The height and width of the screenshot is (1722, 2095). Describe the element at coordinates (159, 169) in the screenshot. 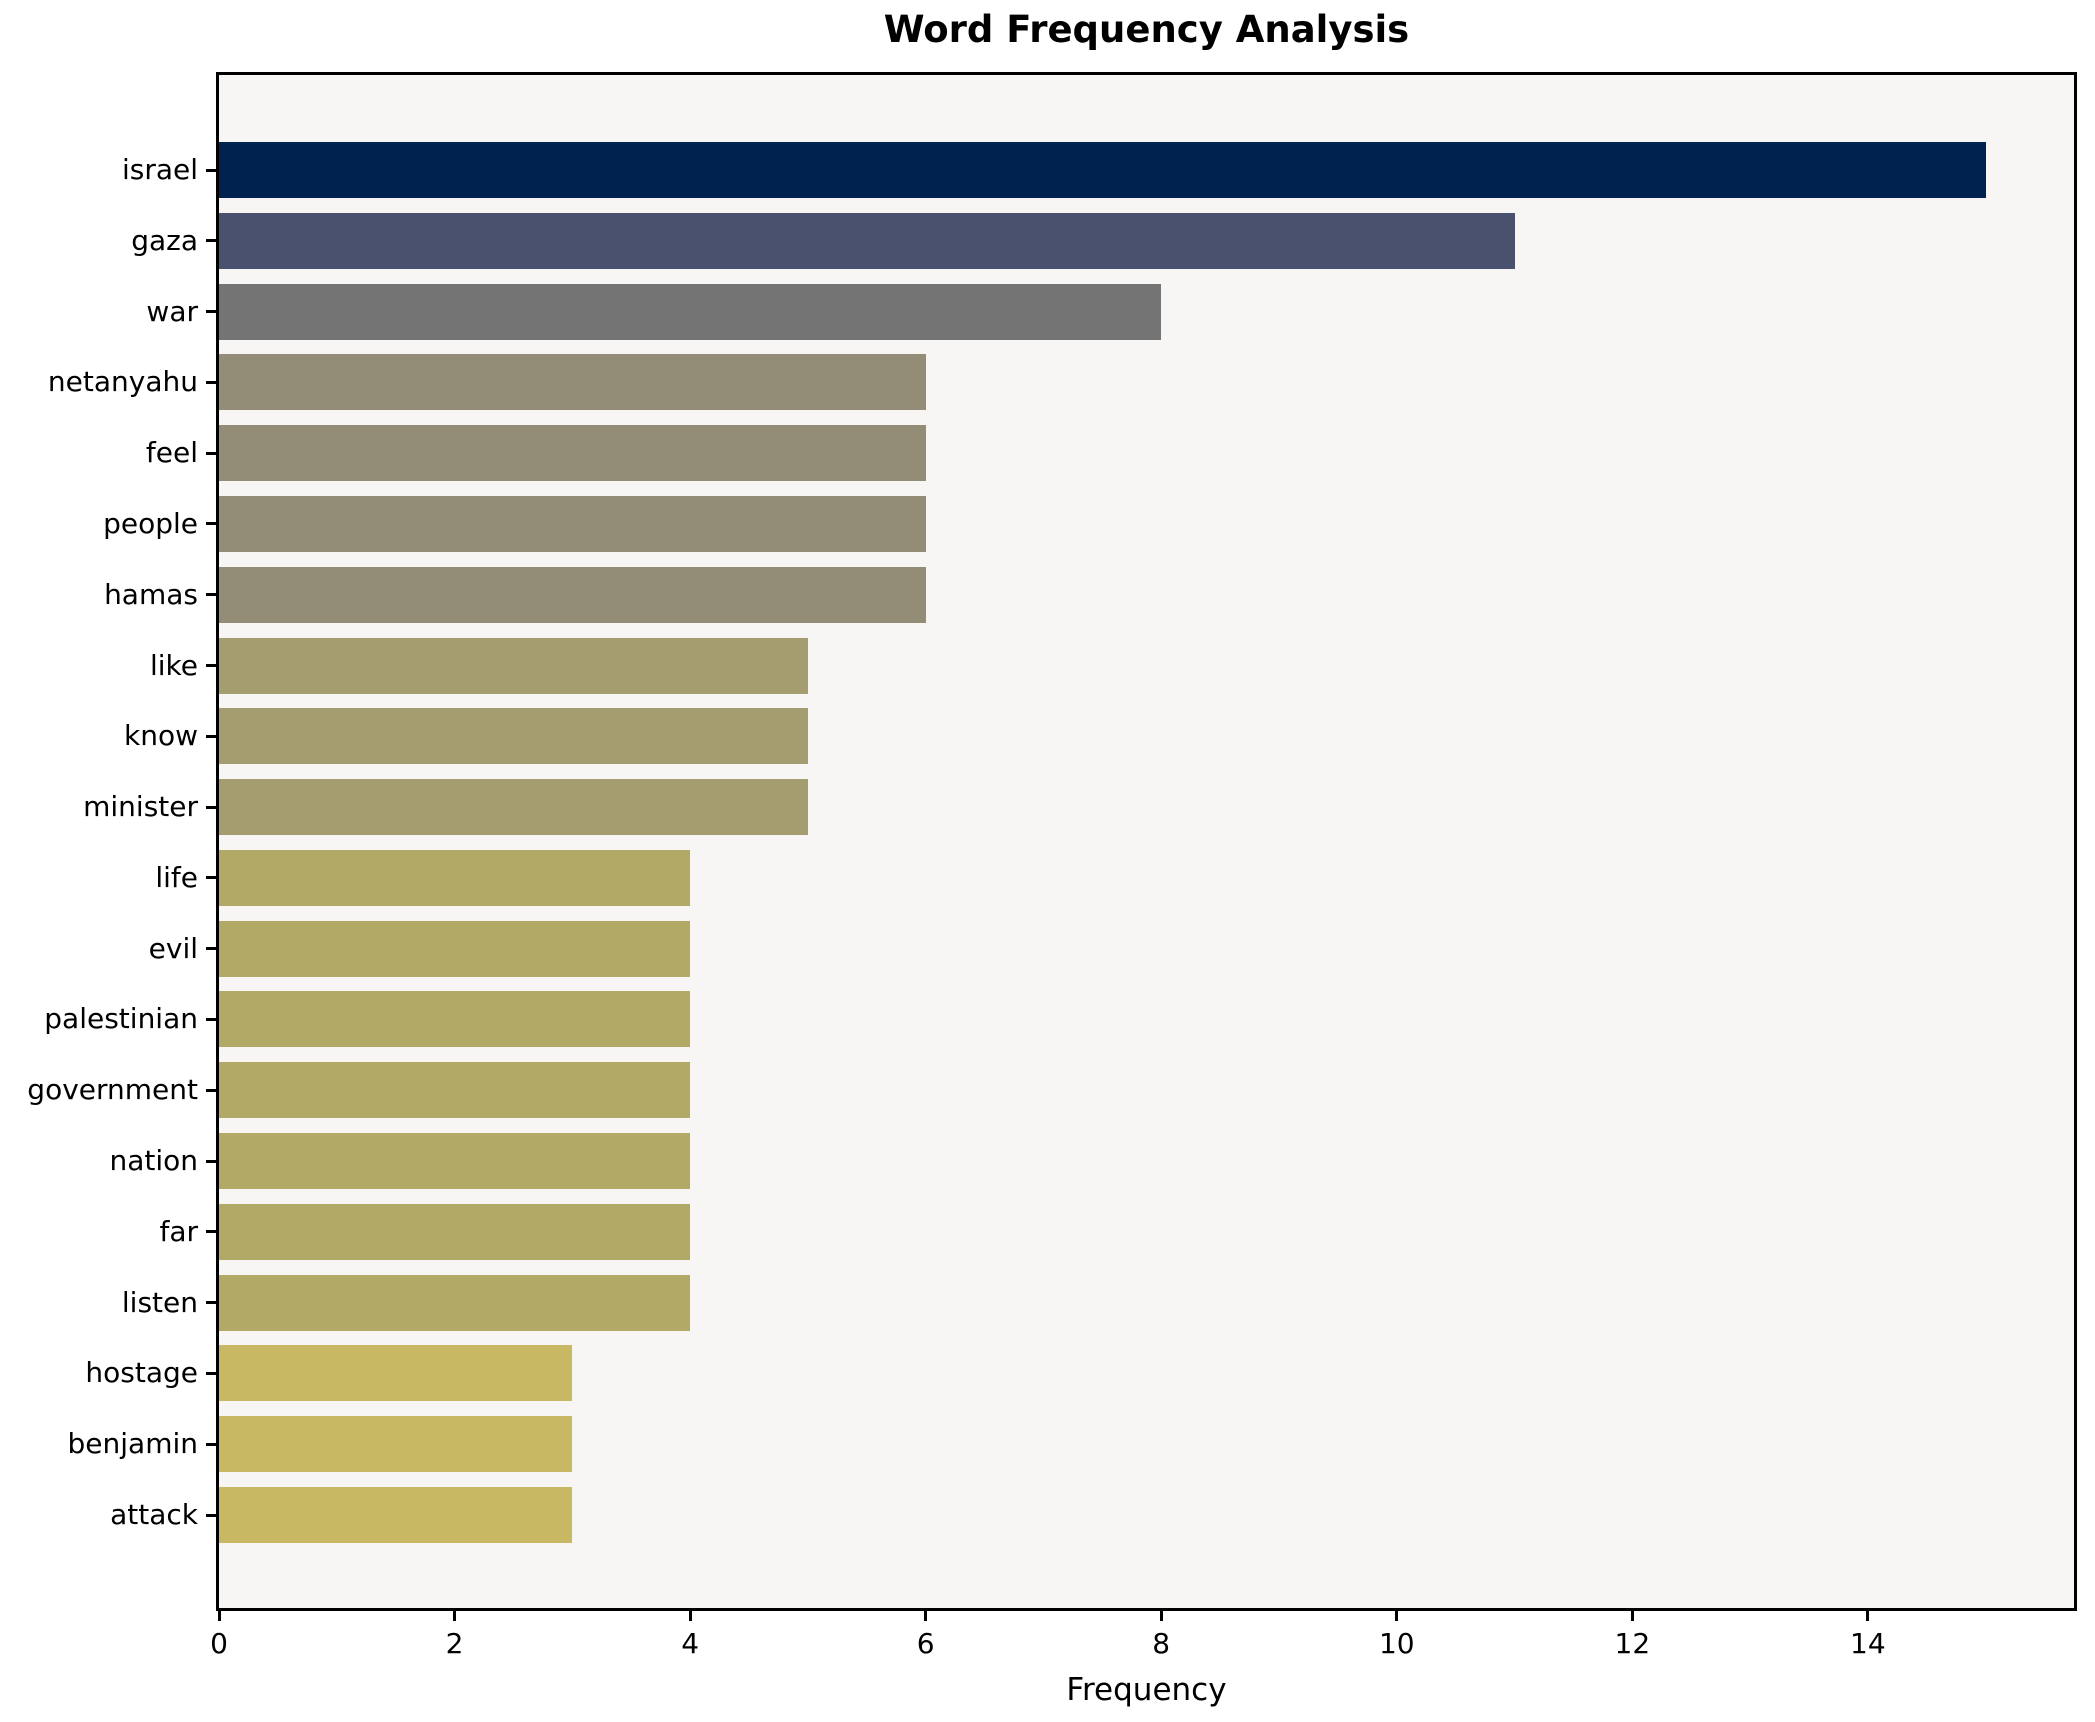

I see `y-tick-label-israel: israel` at that location.